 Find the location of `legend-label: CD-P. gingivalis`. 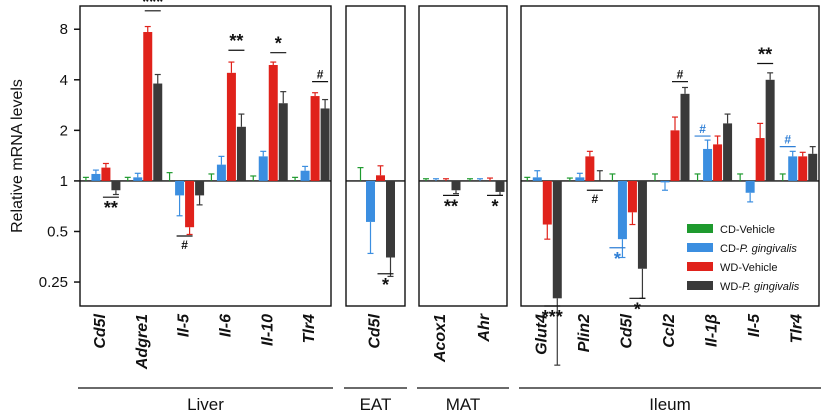

legend-label: CD-P. gingivalis is located at coordinates (758, 249).